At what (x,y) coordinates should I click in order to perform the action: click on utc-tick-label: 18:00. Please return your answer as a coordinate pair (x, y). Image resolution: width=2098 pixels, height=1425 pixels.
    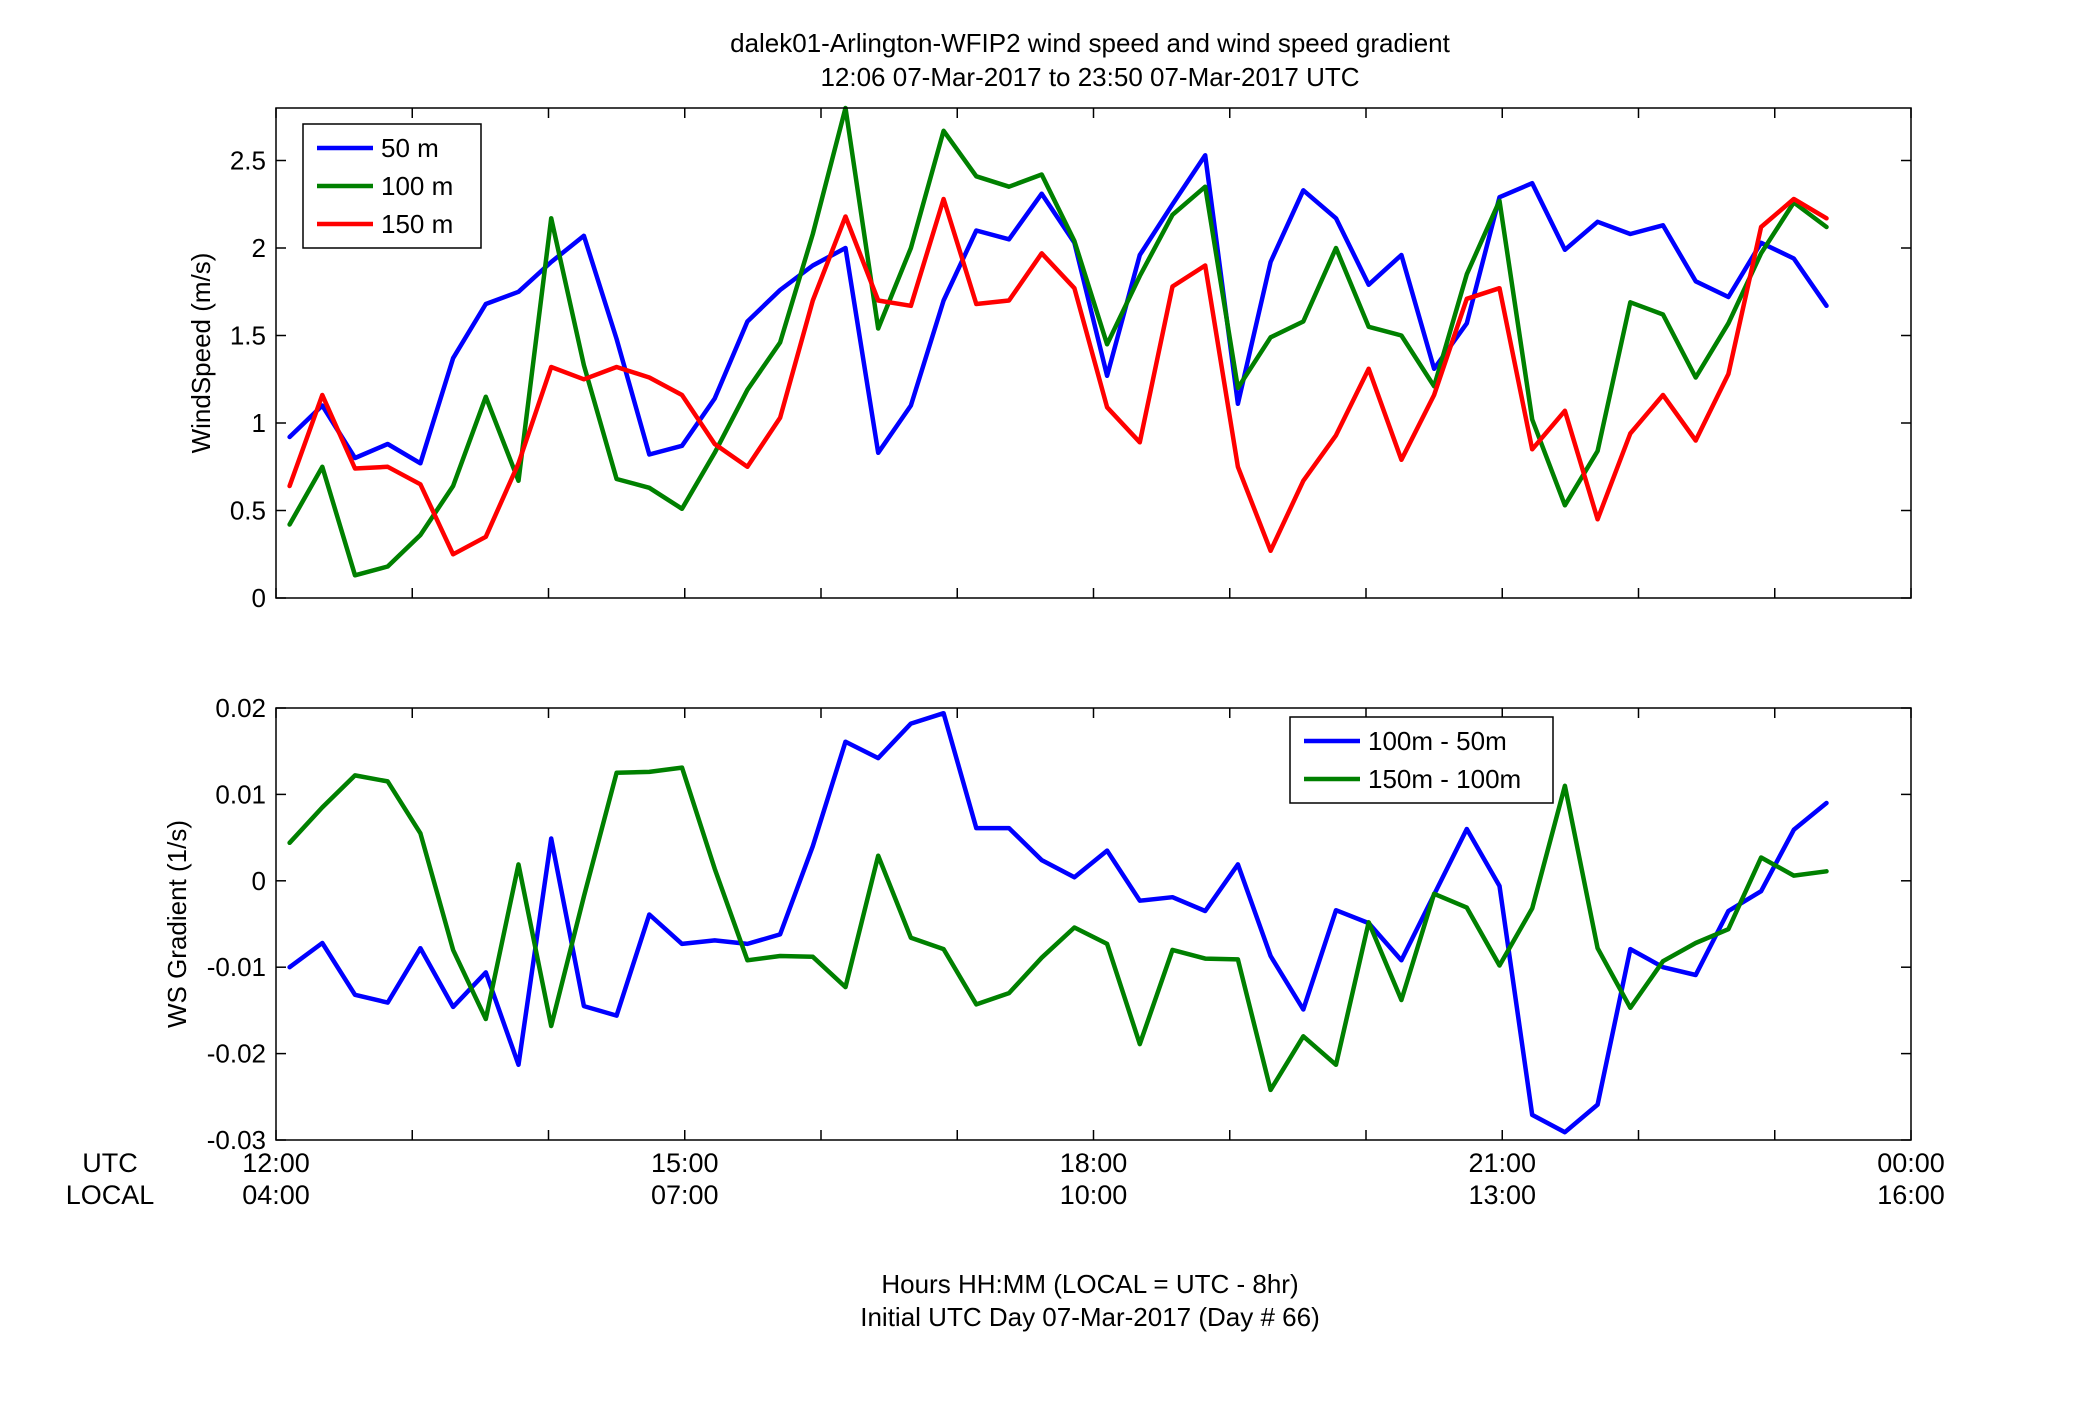
    Looking at the image, I should click on (1094, 1163).